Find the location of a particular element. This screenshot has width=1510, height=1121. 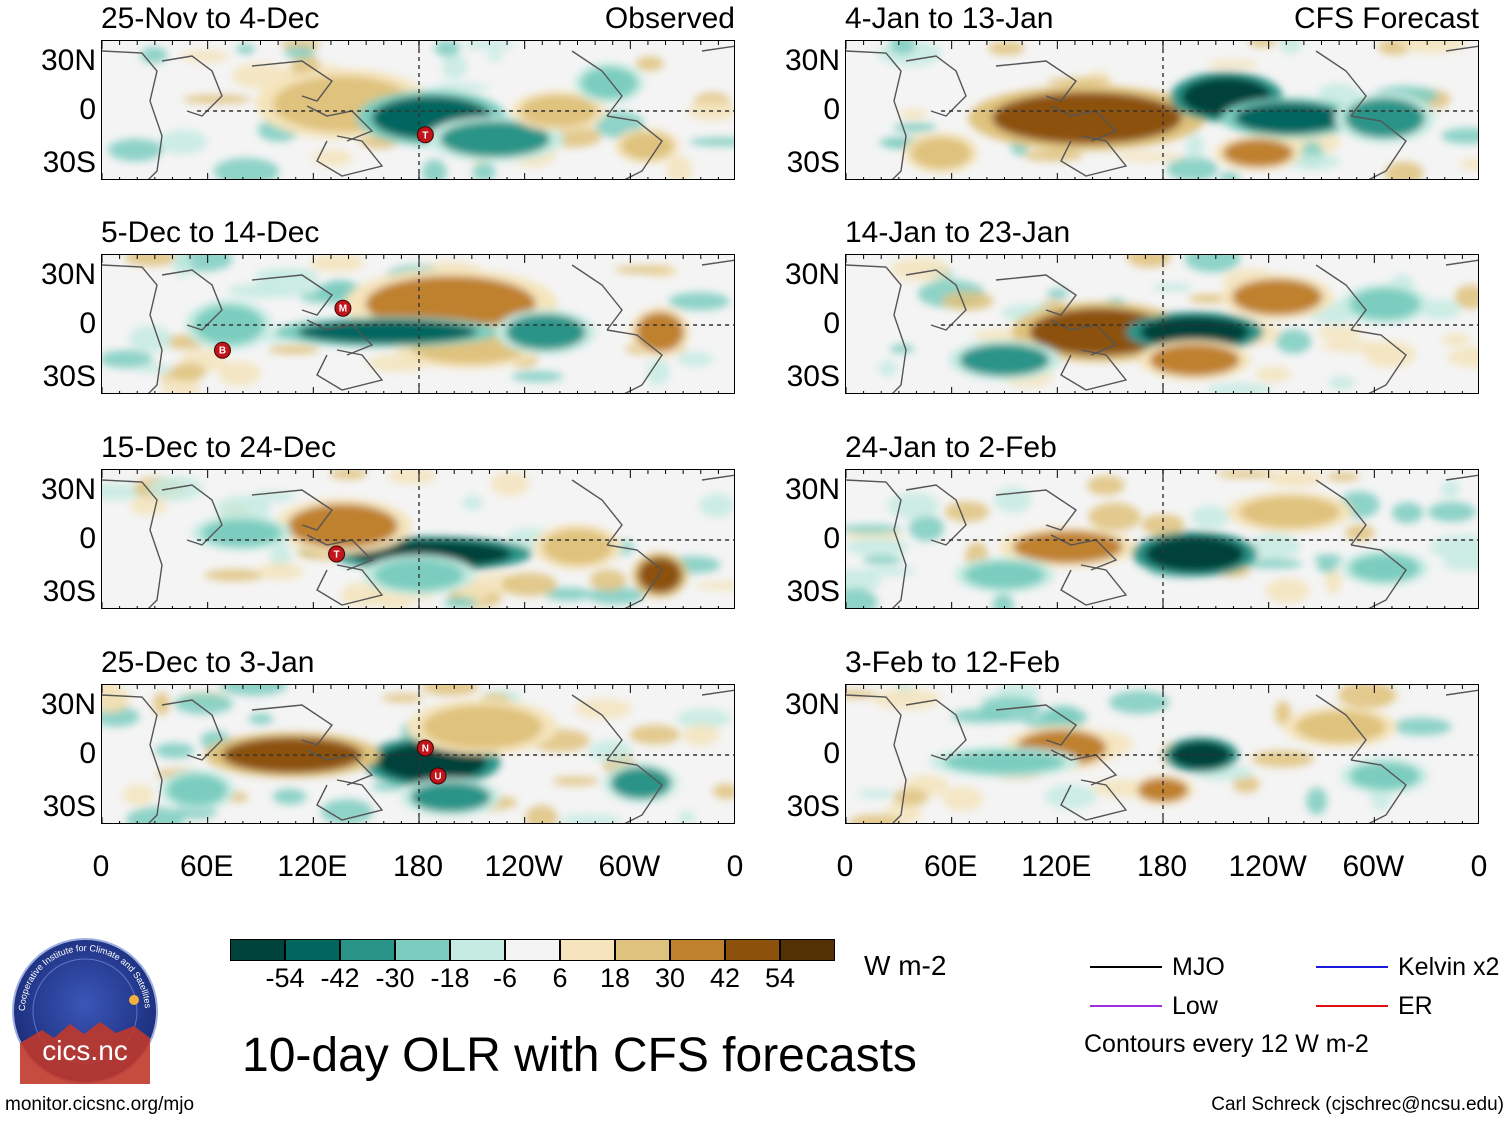

colorbar-tick-label: -6 is located at coordinates (504, 978).